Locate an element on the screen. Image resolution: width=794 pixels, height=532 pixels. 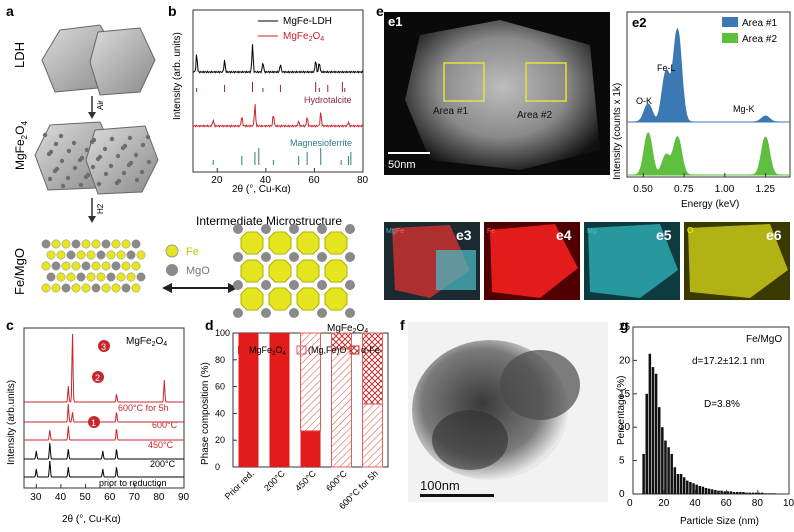
series-lines-c is located at coordinates (104, 405).